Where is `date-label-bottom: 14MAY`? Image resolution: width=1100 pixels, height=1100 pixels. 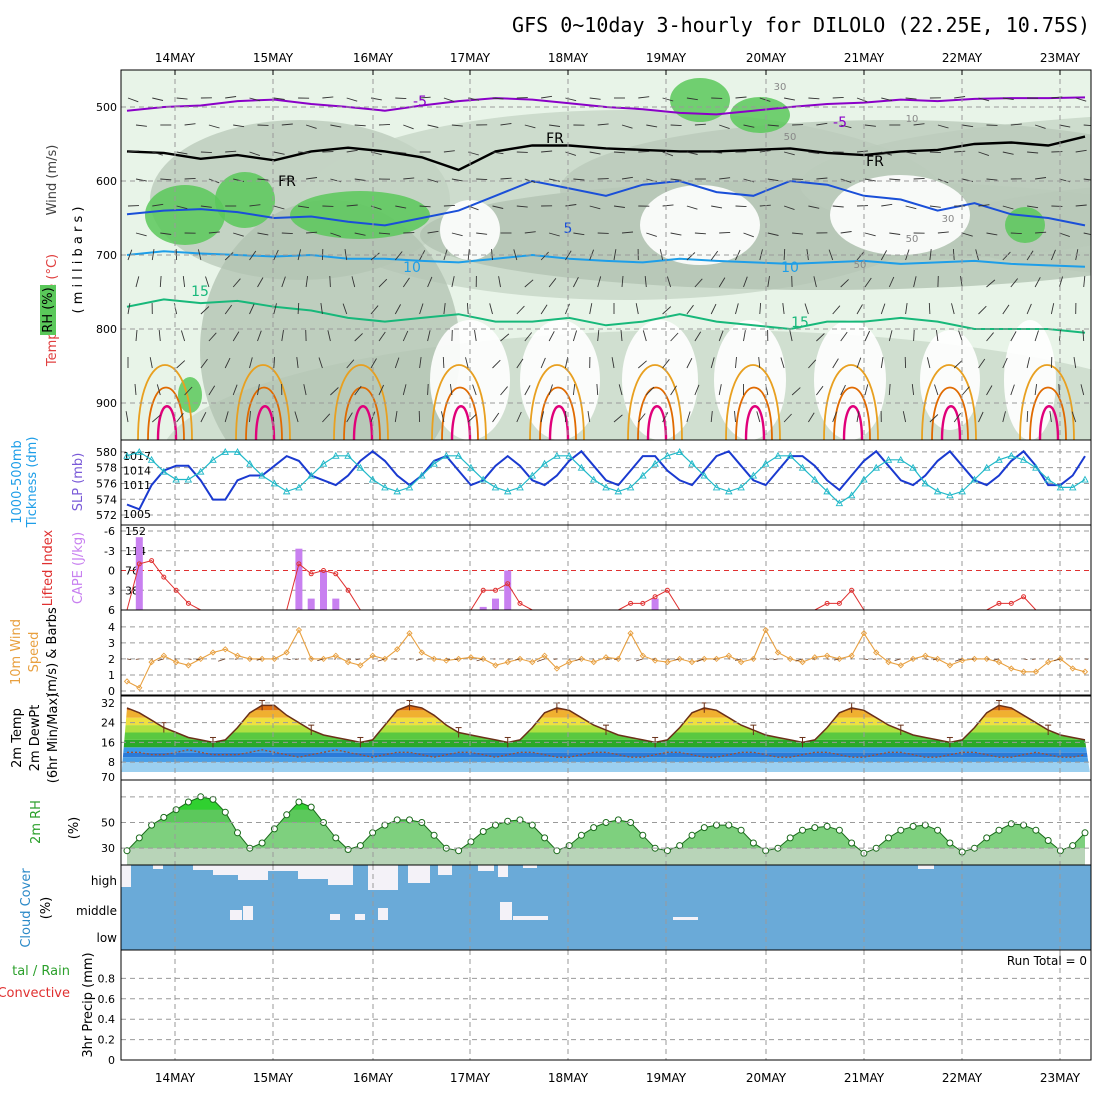 date-label-bottom: 14MAY is located at coordinates (175, 1078).